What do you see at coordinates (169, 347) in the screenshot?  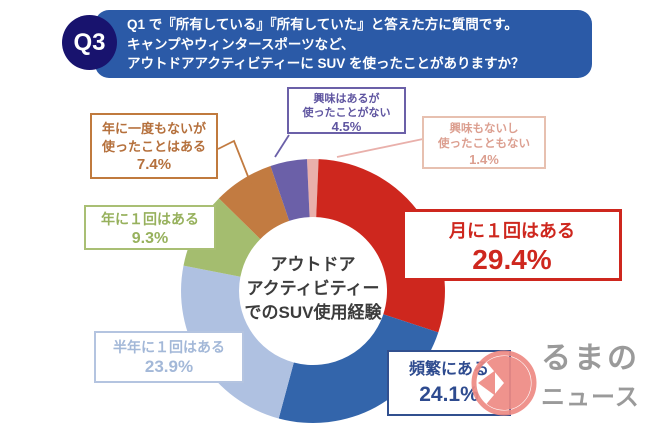 I see `callout-half-year-label: 半年に１回はある` at bounding box center [169, 347].